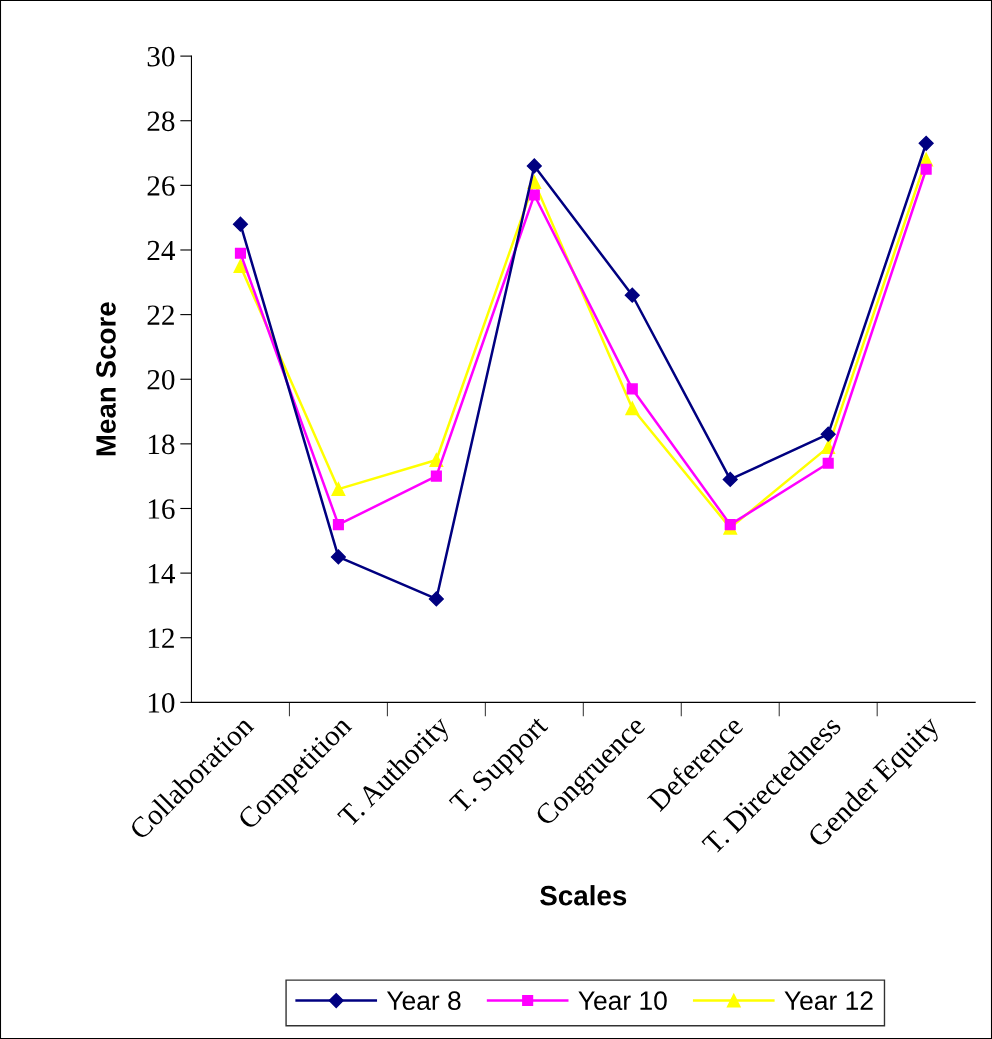  I want to click on y-tick-label: 14, so click(162, 573).